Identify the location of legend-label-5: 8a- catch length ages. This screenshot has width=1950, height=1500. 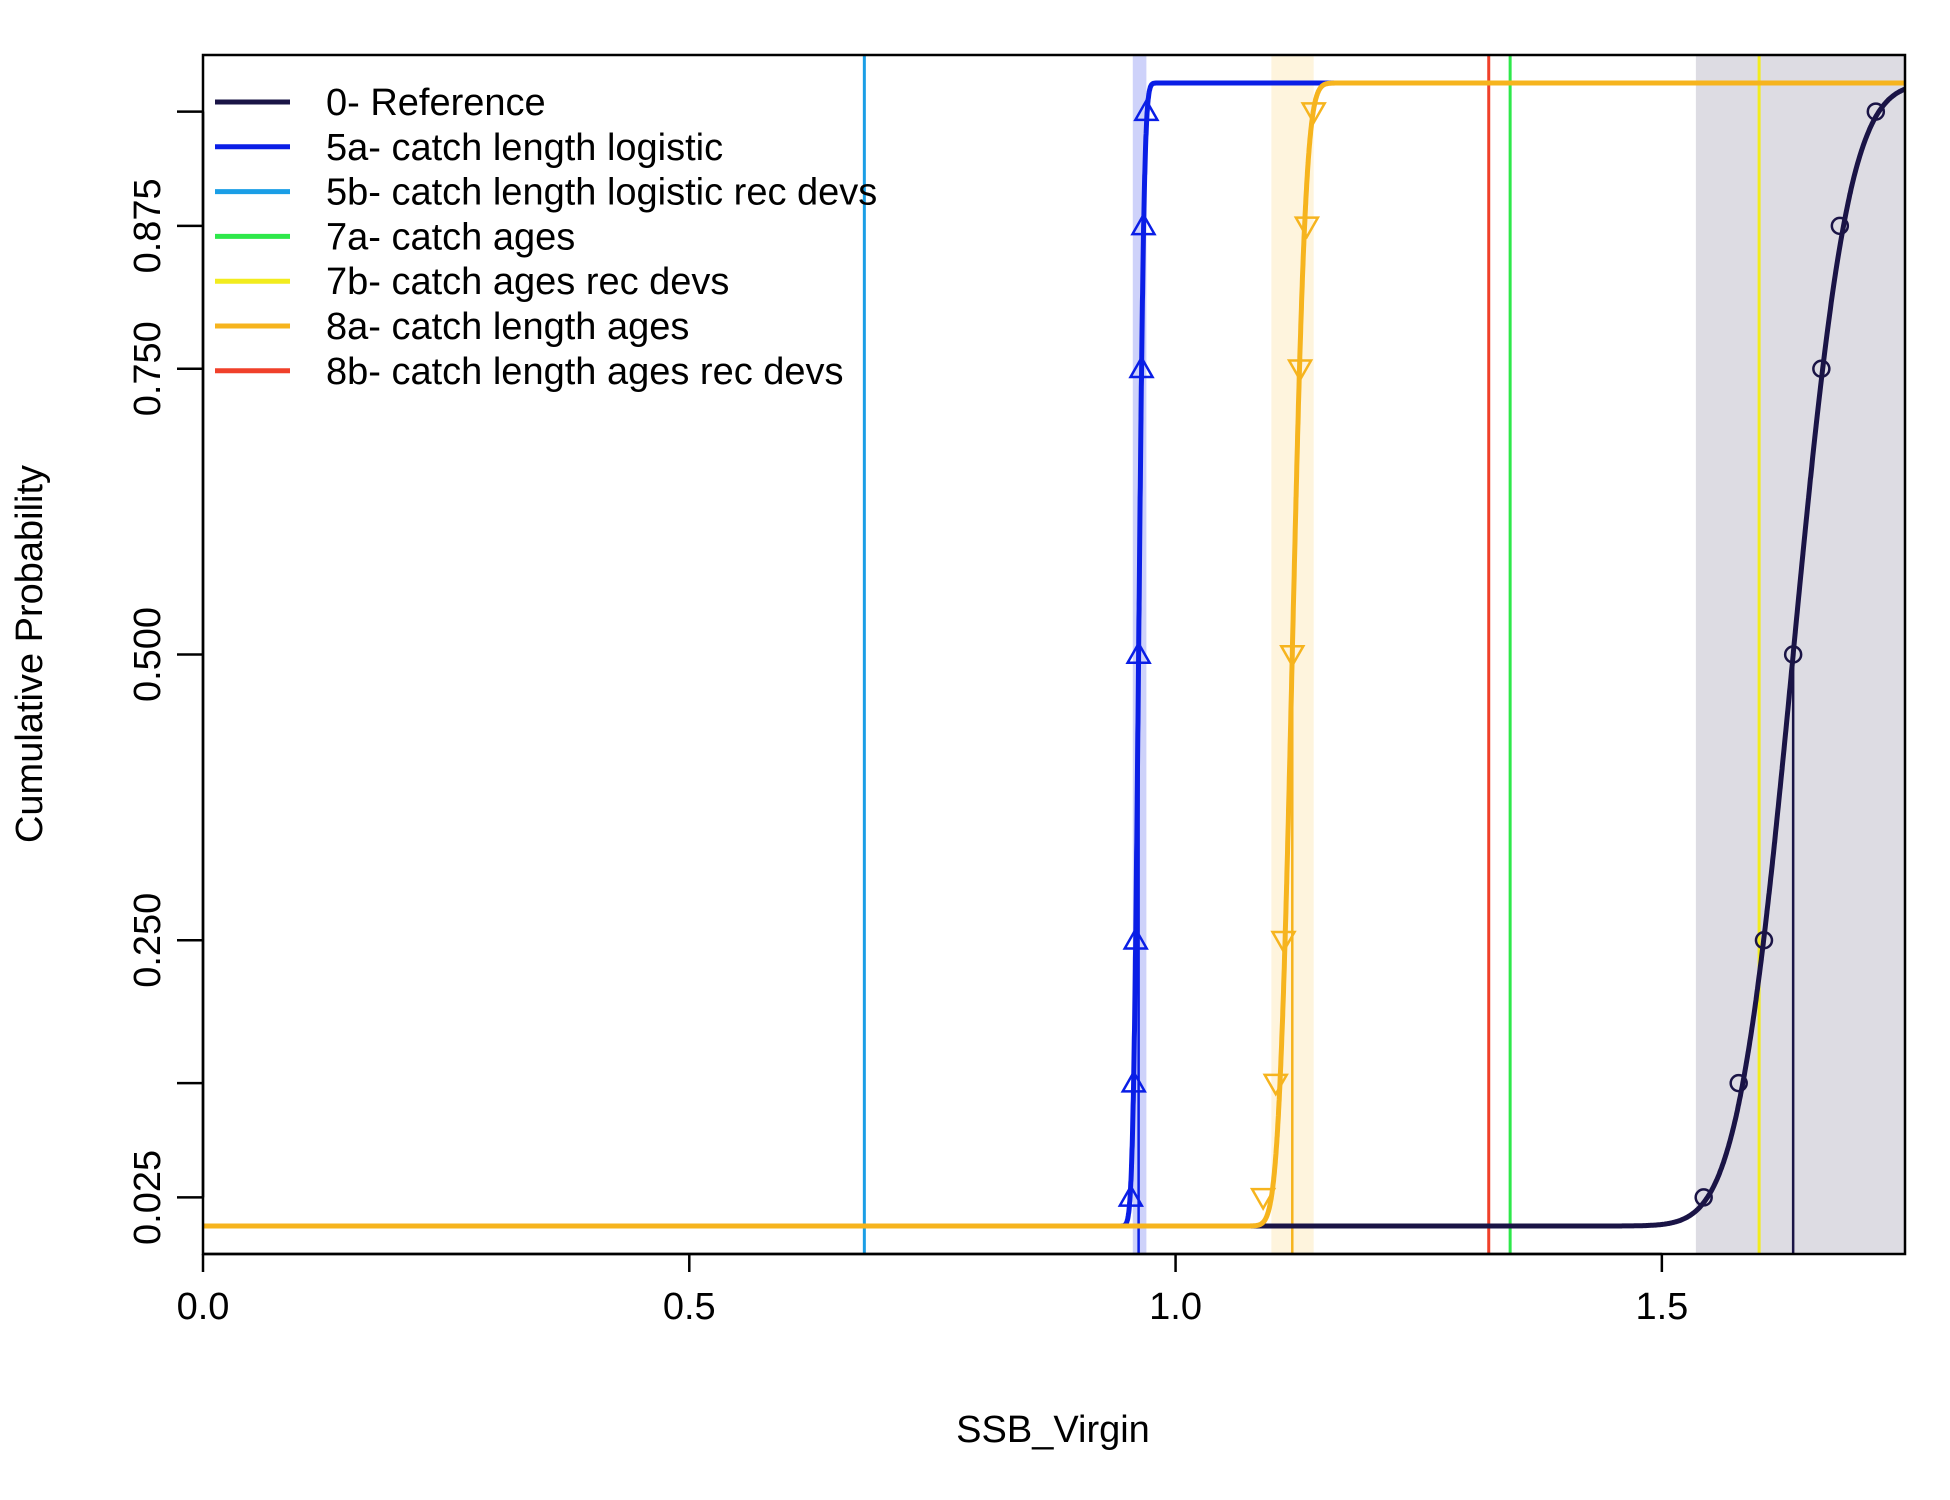
(507, 327).